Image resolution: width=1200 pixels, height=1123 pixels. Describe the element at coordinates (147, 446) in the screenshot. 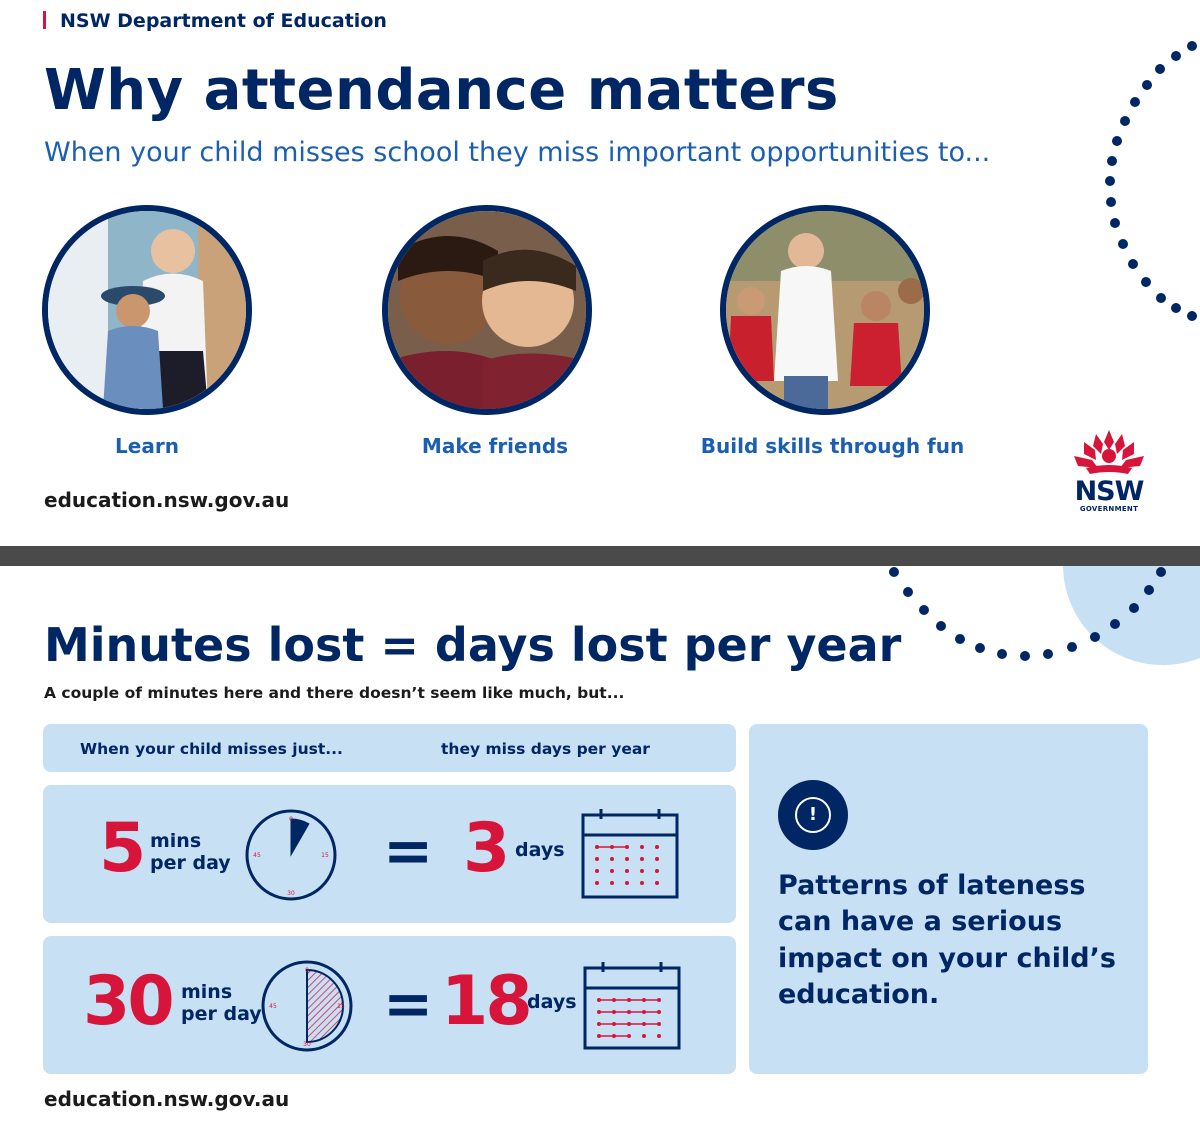

I see `caption-learn: Learn` at that location.